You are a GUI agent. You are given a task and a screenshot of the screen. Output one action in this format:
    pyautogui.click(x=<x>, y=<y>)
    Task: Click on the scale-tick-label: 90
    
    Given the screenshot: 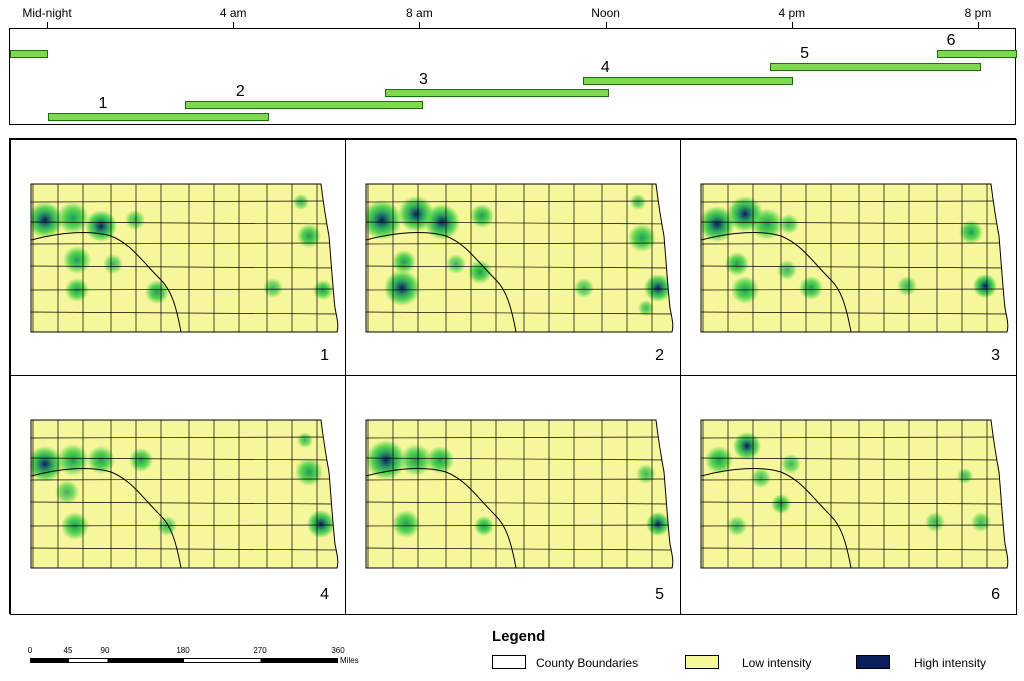 What is the action you would take?
    pyautogui.click(x=105, y=650)
    